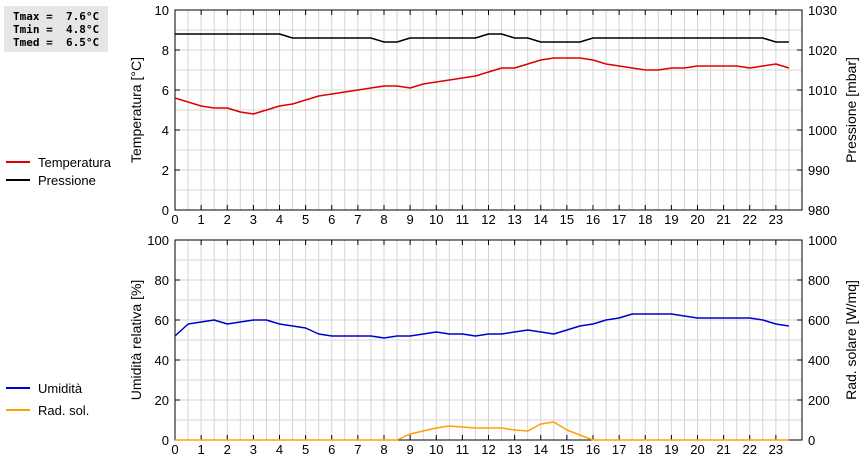  What do you see at coordinates (165, 90) in the screenshot?
I see `y-tick-label: 6` at bounding box center [165, 90].